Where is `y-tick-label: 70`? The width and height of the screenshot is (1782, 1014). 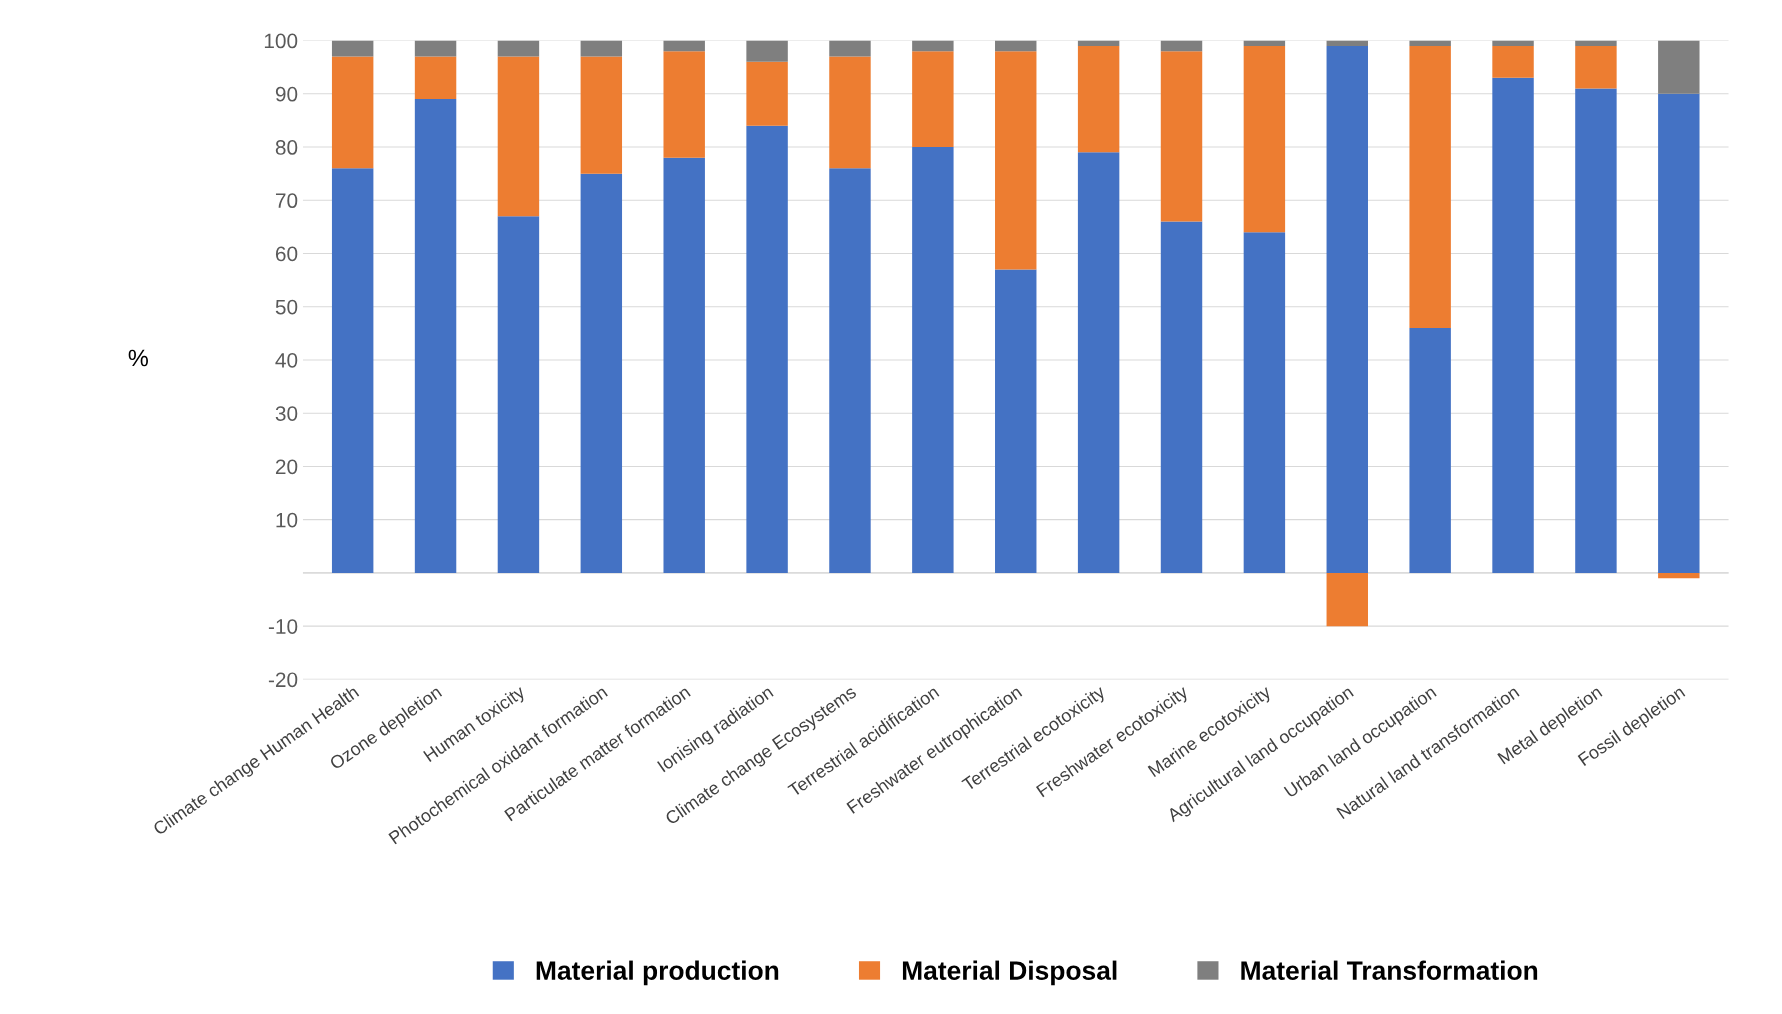
y-tick-label: 70 is located at coordinates (286, 201).